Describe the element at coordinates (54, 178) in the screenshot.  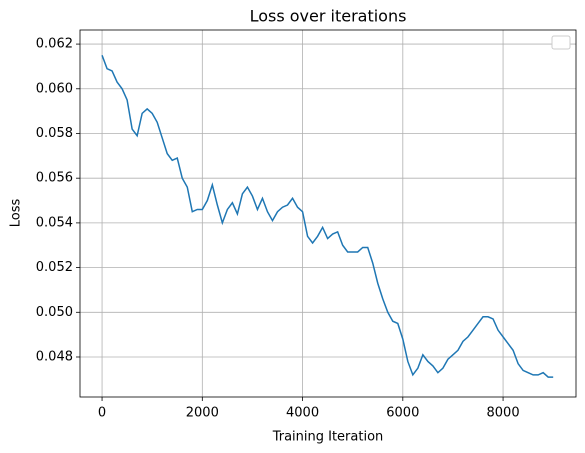
I see `y-tick-label: 0.056` at that location.